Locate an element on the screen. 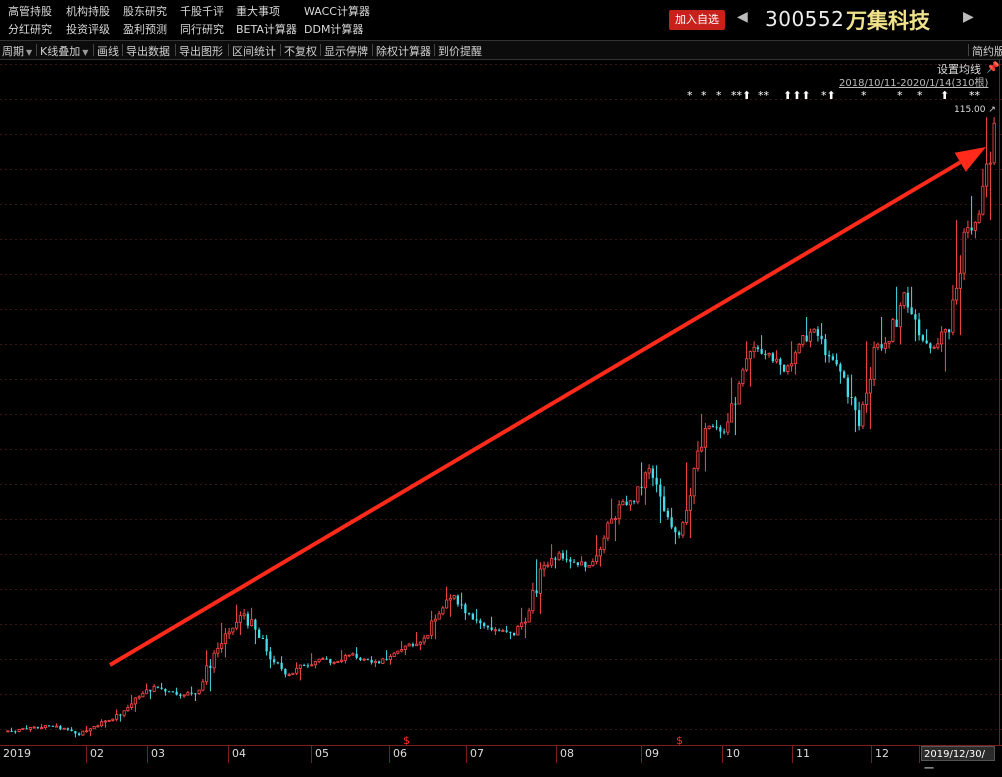 The height and width of the screenshot is (777, 1002). menu-item: BETA计算器 is located at coordinates (266, 29).